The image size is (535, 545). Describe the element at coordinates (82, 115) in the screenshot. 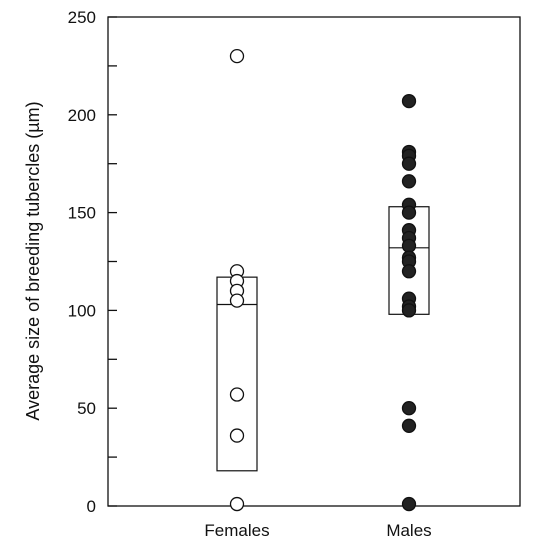

I see `y-tick-label: 200` at that location.